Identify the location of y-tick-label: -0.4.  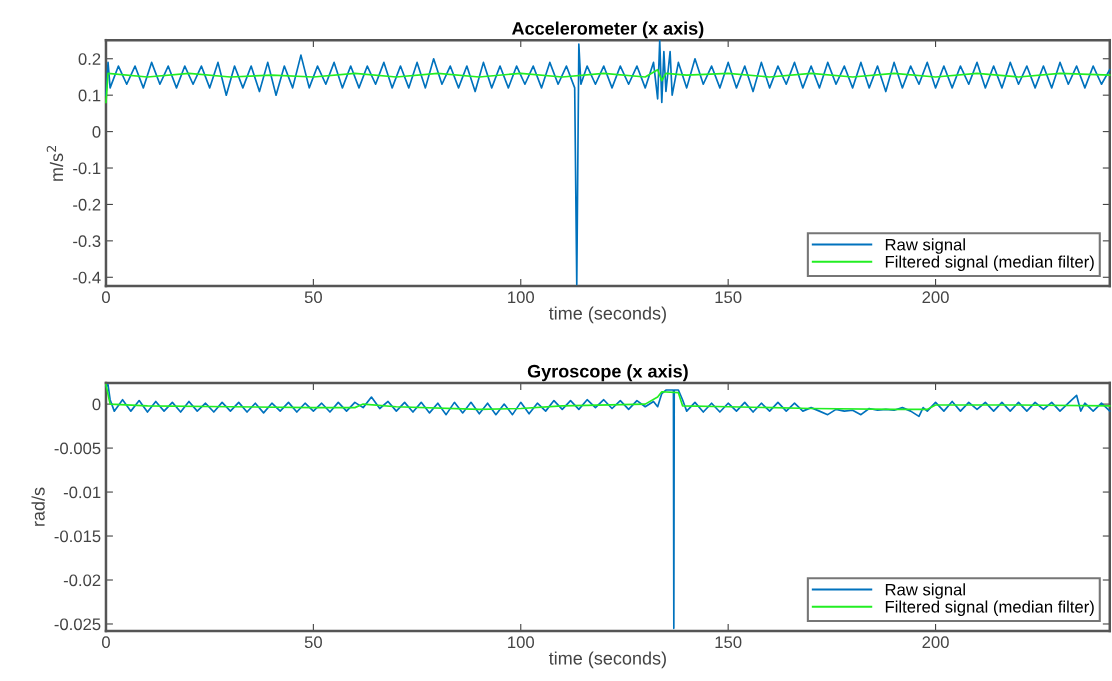
(87, 277).